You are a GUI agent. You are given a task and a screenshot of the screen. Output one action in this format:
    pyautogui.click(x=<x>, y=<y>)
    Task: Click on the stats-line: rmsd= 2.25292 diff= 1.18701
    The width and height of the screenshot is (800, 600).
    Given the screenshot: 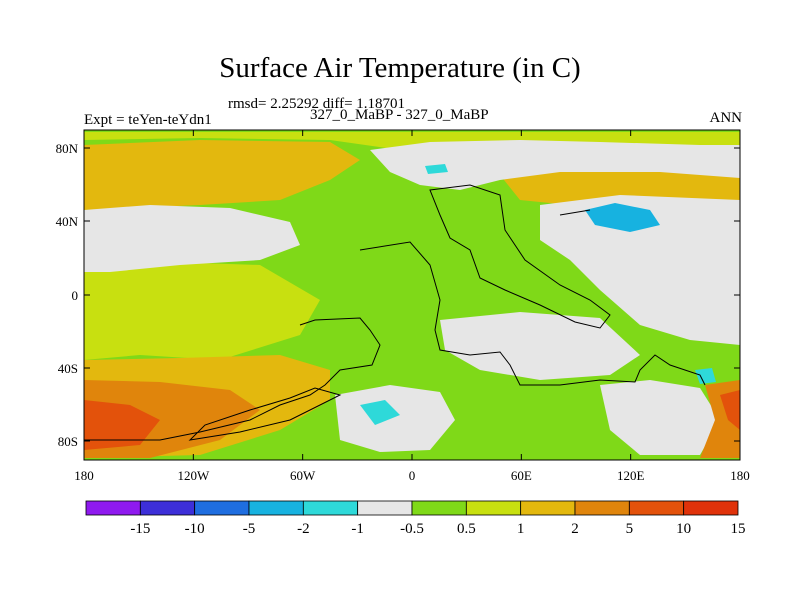 What is the action you would take?
    pyautogui.click(x=317, y=104)
    